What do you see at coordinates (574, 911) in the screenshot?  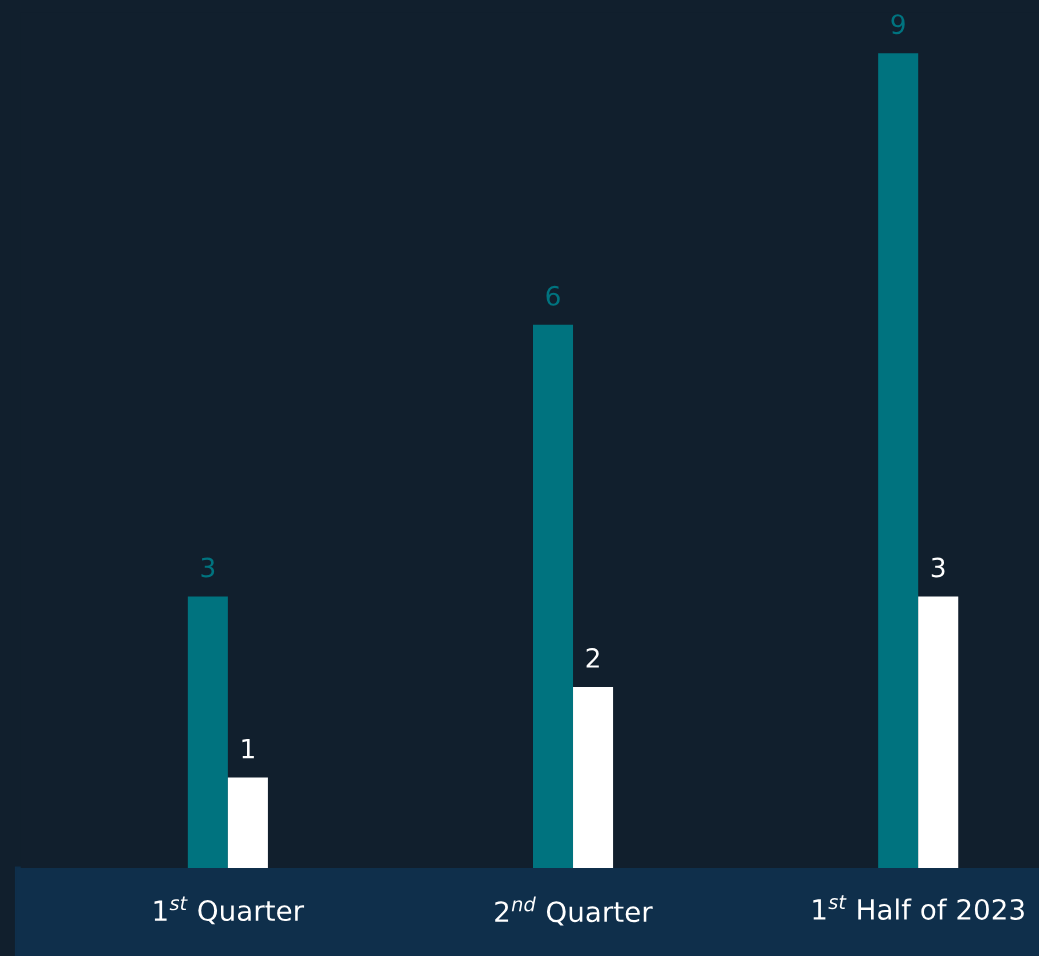 I see `x-tick-label: 2$^{nd}$ Quarter` at bounding box center [574, 911].